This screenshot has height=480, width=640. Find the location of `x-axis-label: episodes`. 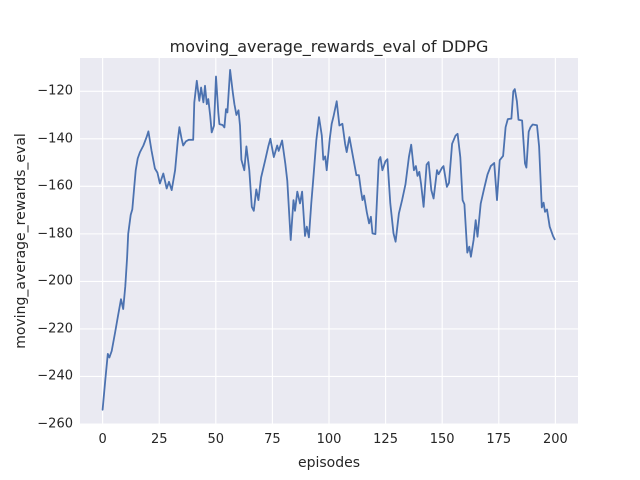

x-axis-label: episodes is located at coordinates (329, 463).